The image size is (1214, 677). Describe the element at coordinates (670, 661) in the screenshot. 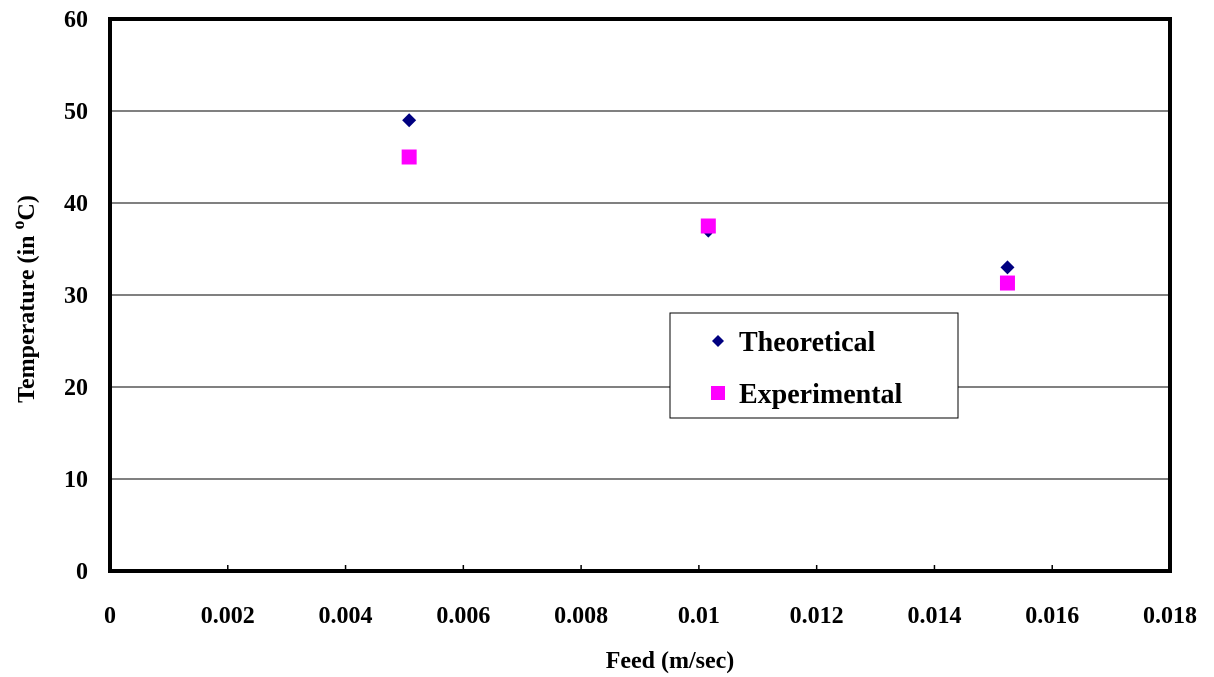

I see `x-axis-title: Feed (m/sec)` at that location.